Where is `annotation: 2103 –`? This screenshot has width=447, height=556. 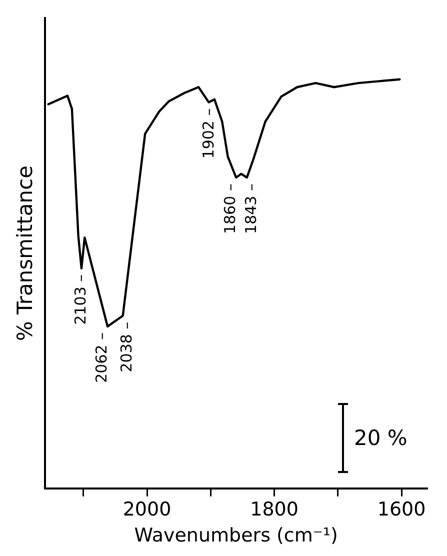 annotation: 2103 – is located at coordinates (80, 299).